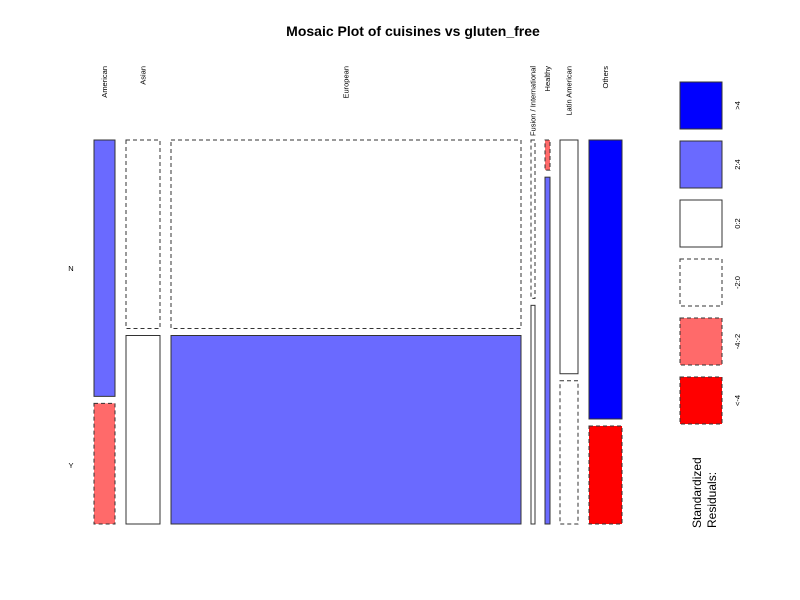 Image resolution: width=800 pixels, height=600 pixels. What do you see at coordinates (710, 253) in the screenshot?
I see `legend: >4 2:4 0:2 -2:0 -4:-2 <-4` at bounding box center [710, 253].